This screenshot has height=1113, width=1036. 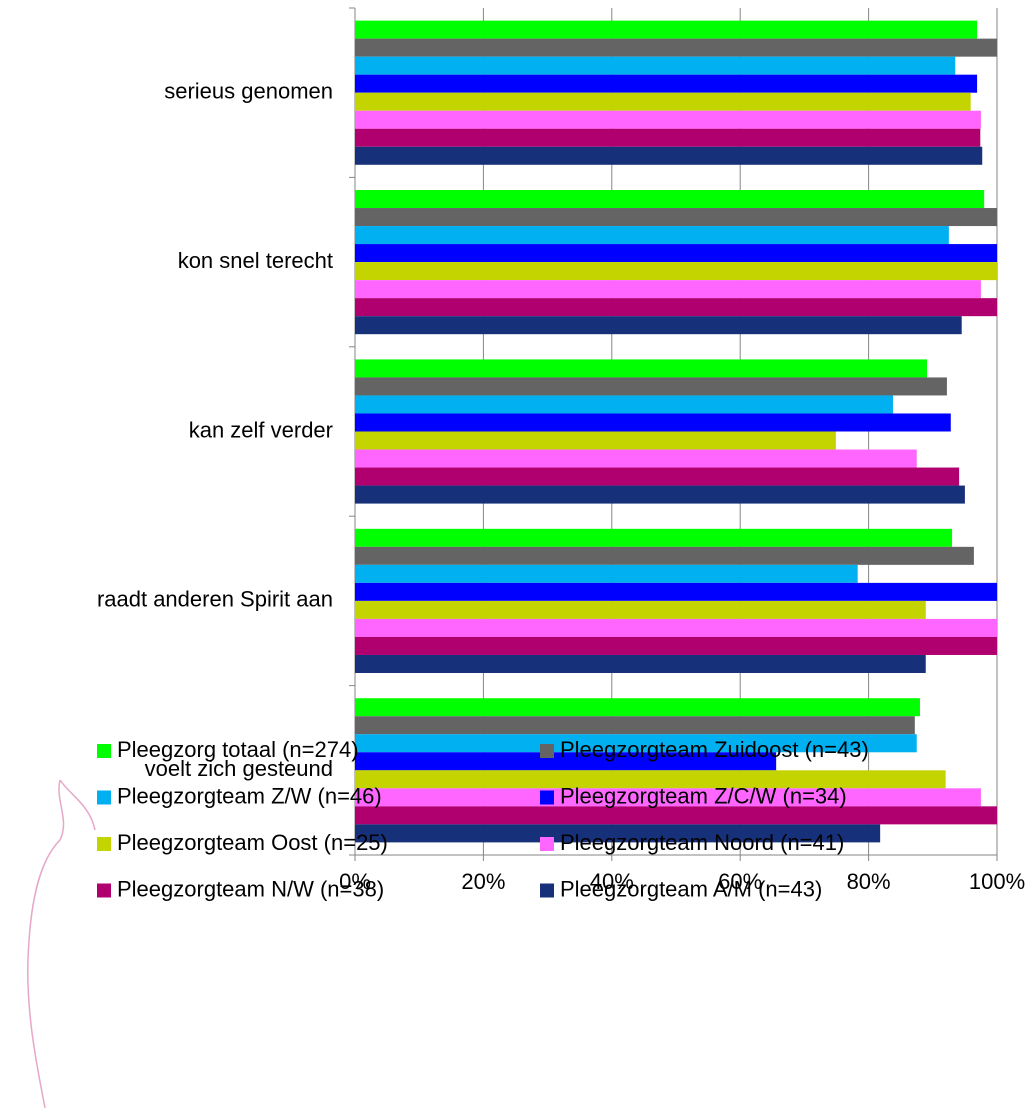 I want to click on y-tick-label: voelt zich gesteund, so click(x=239, y=768).